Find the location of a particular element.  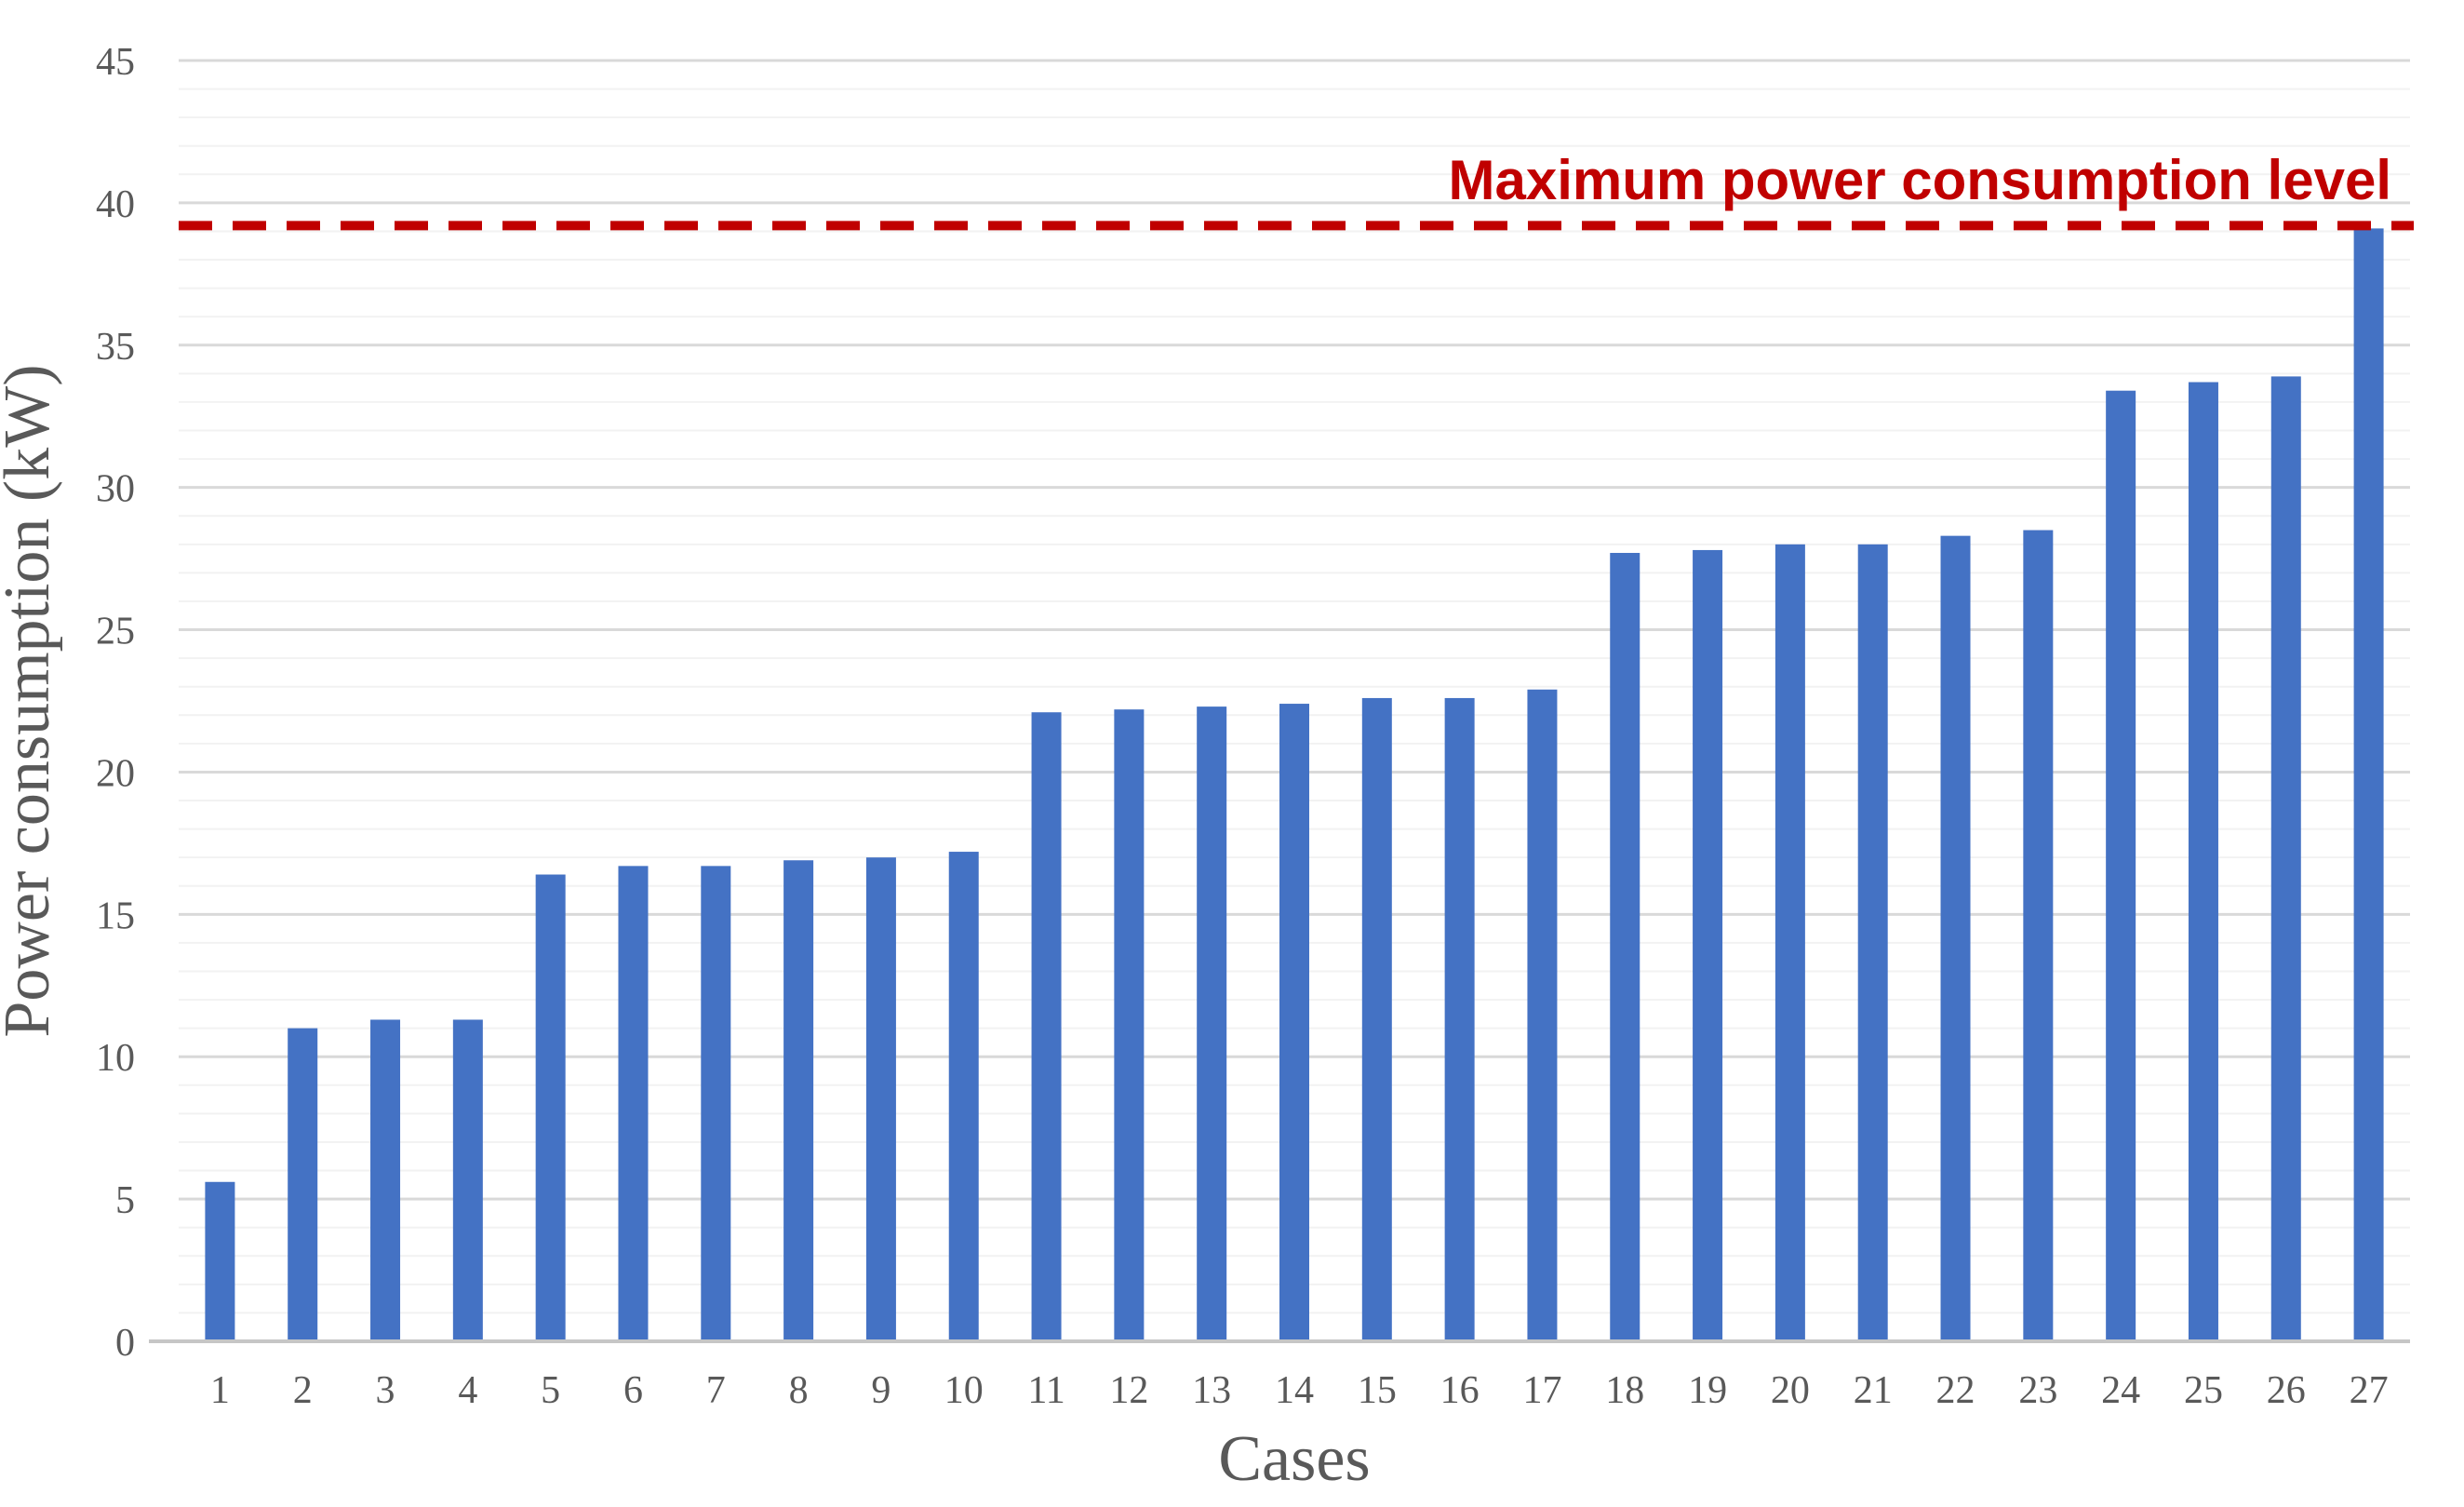

x-tick-label: 13 is located at coordinates (1211, 1390).